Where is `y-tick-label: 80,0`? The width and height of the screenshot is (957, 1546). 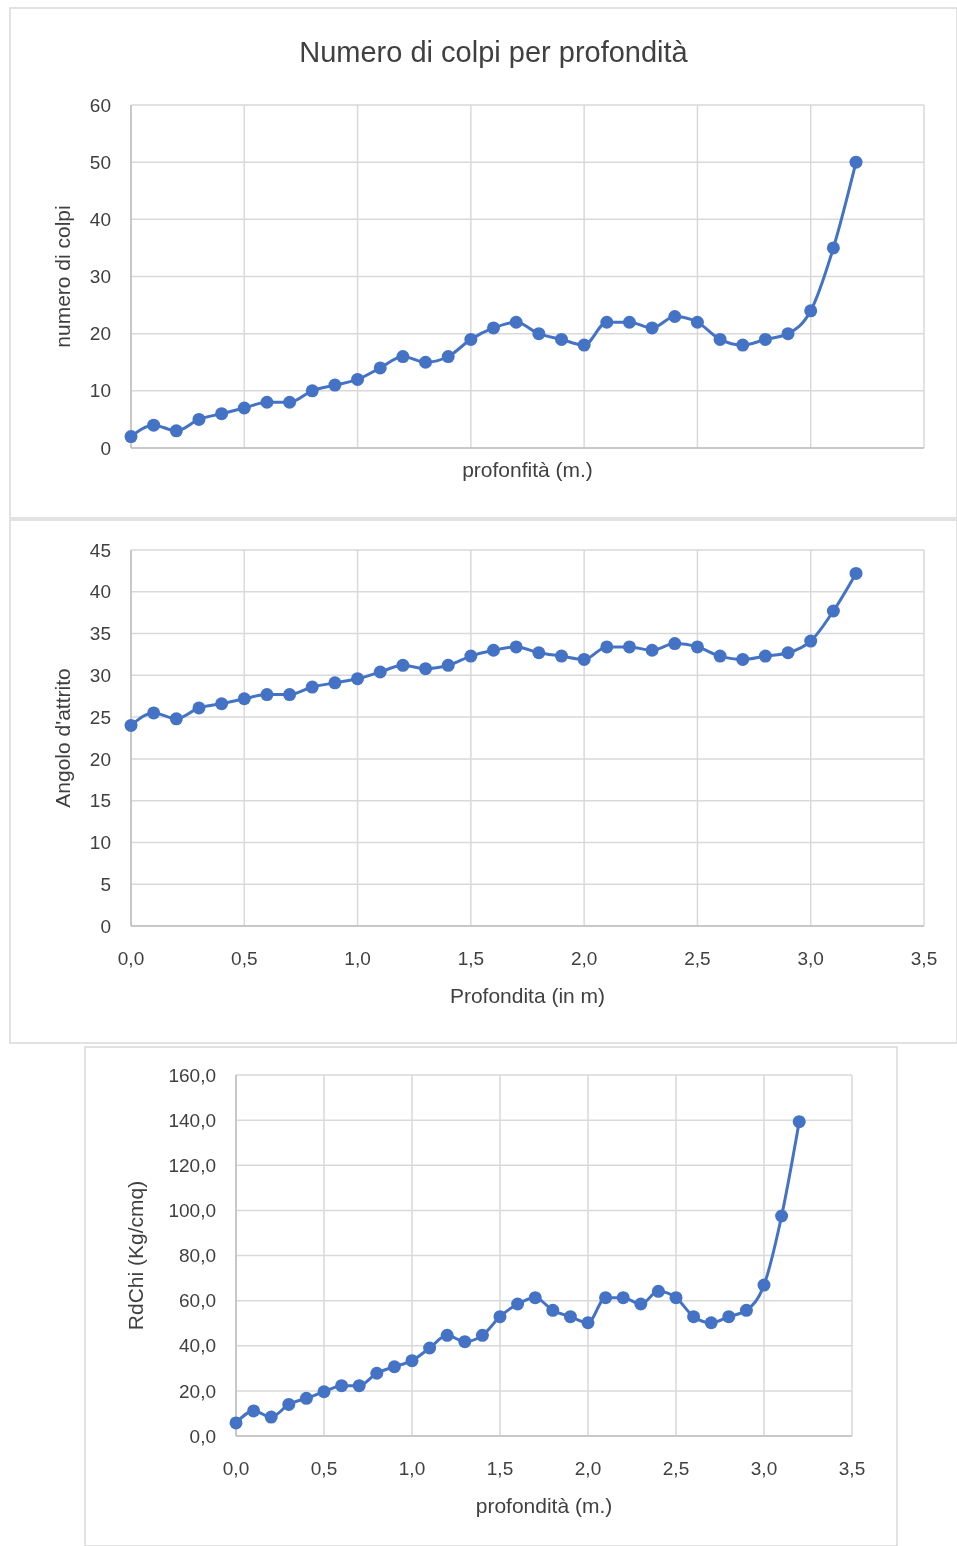 y-tick-label: 80,0 is located at coordinates (197, 1256).